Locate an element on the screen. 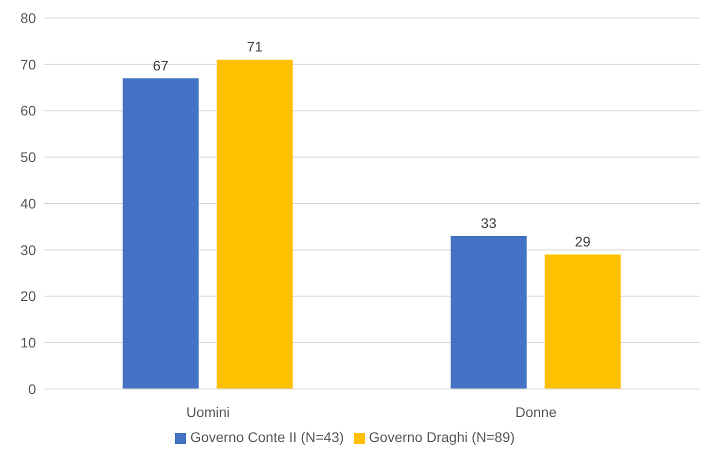  y-tick-label: 10 is located at coordinates (28, 342).